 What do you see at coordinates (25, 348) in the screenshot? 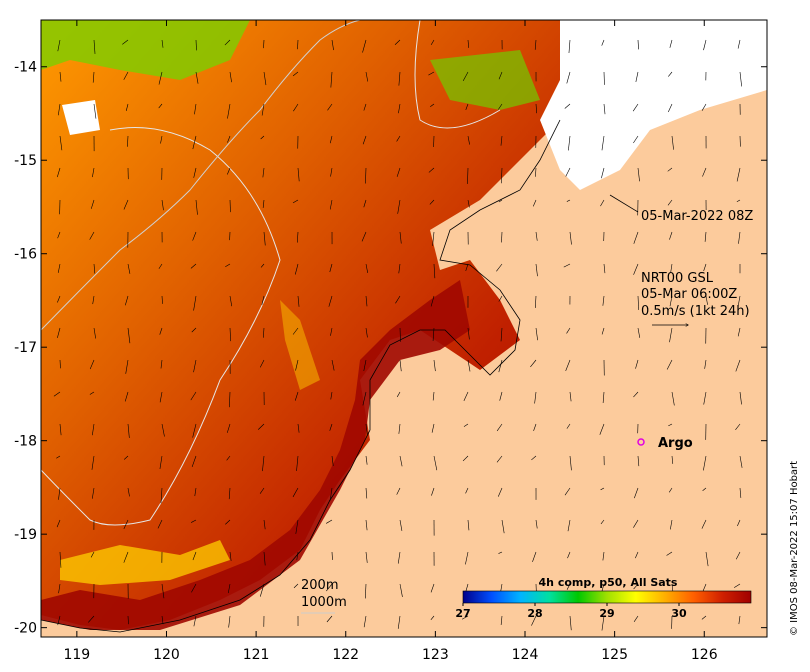
I see `y-tick-label: -17` at bounding box center [25, 348].